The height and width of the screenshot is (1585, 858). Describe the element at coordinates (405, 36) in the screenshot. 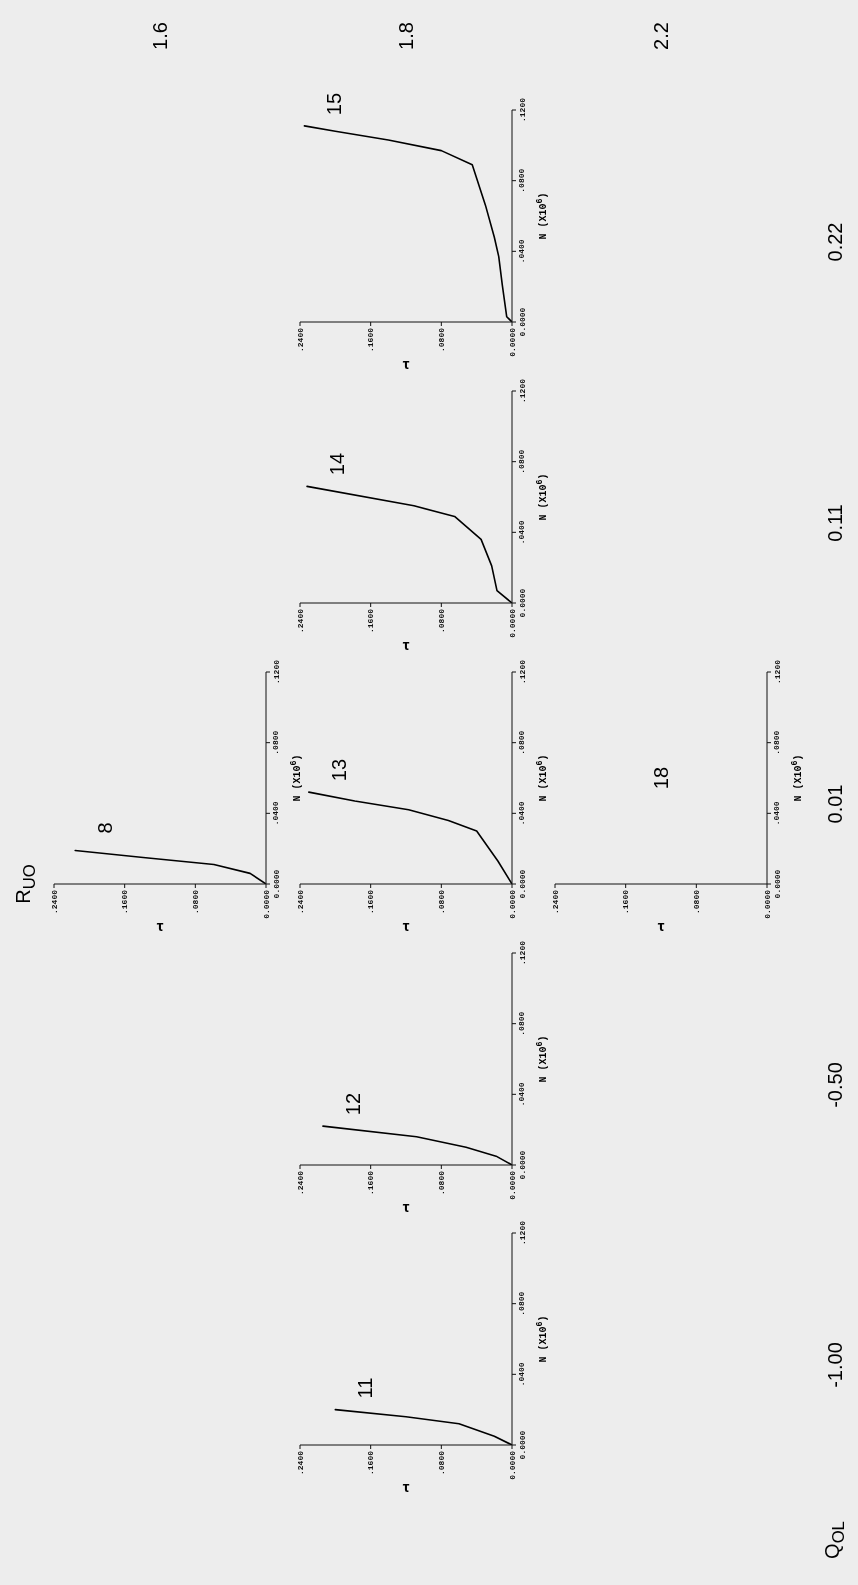

I see `category-label: 1.8` at that location.